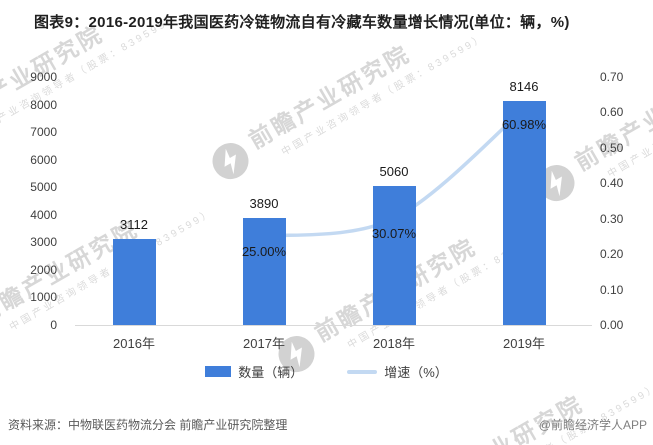 Image resolution: width=653 pixels, height=445 pixels. I want to click on y-axis-left-tick: 1000, so click(43, 297).